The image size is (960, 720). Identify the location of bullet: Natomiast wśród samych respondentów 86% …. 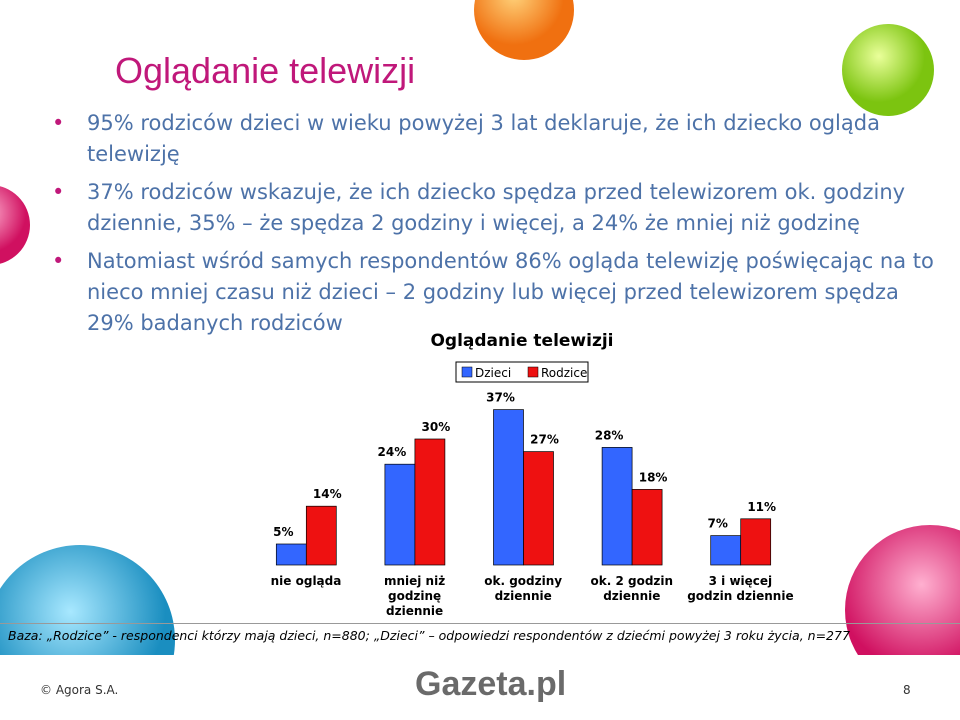
(497, 292).